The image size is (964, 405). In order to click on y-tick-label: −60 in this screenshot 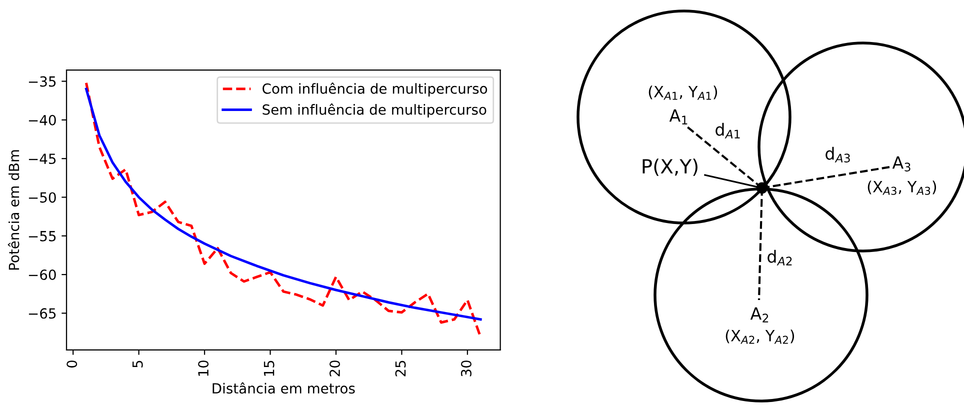, I will do `click(42, 275)`.